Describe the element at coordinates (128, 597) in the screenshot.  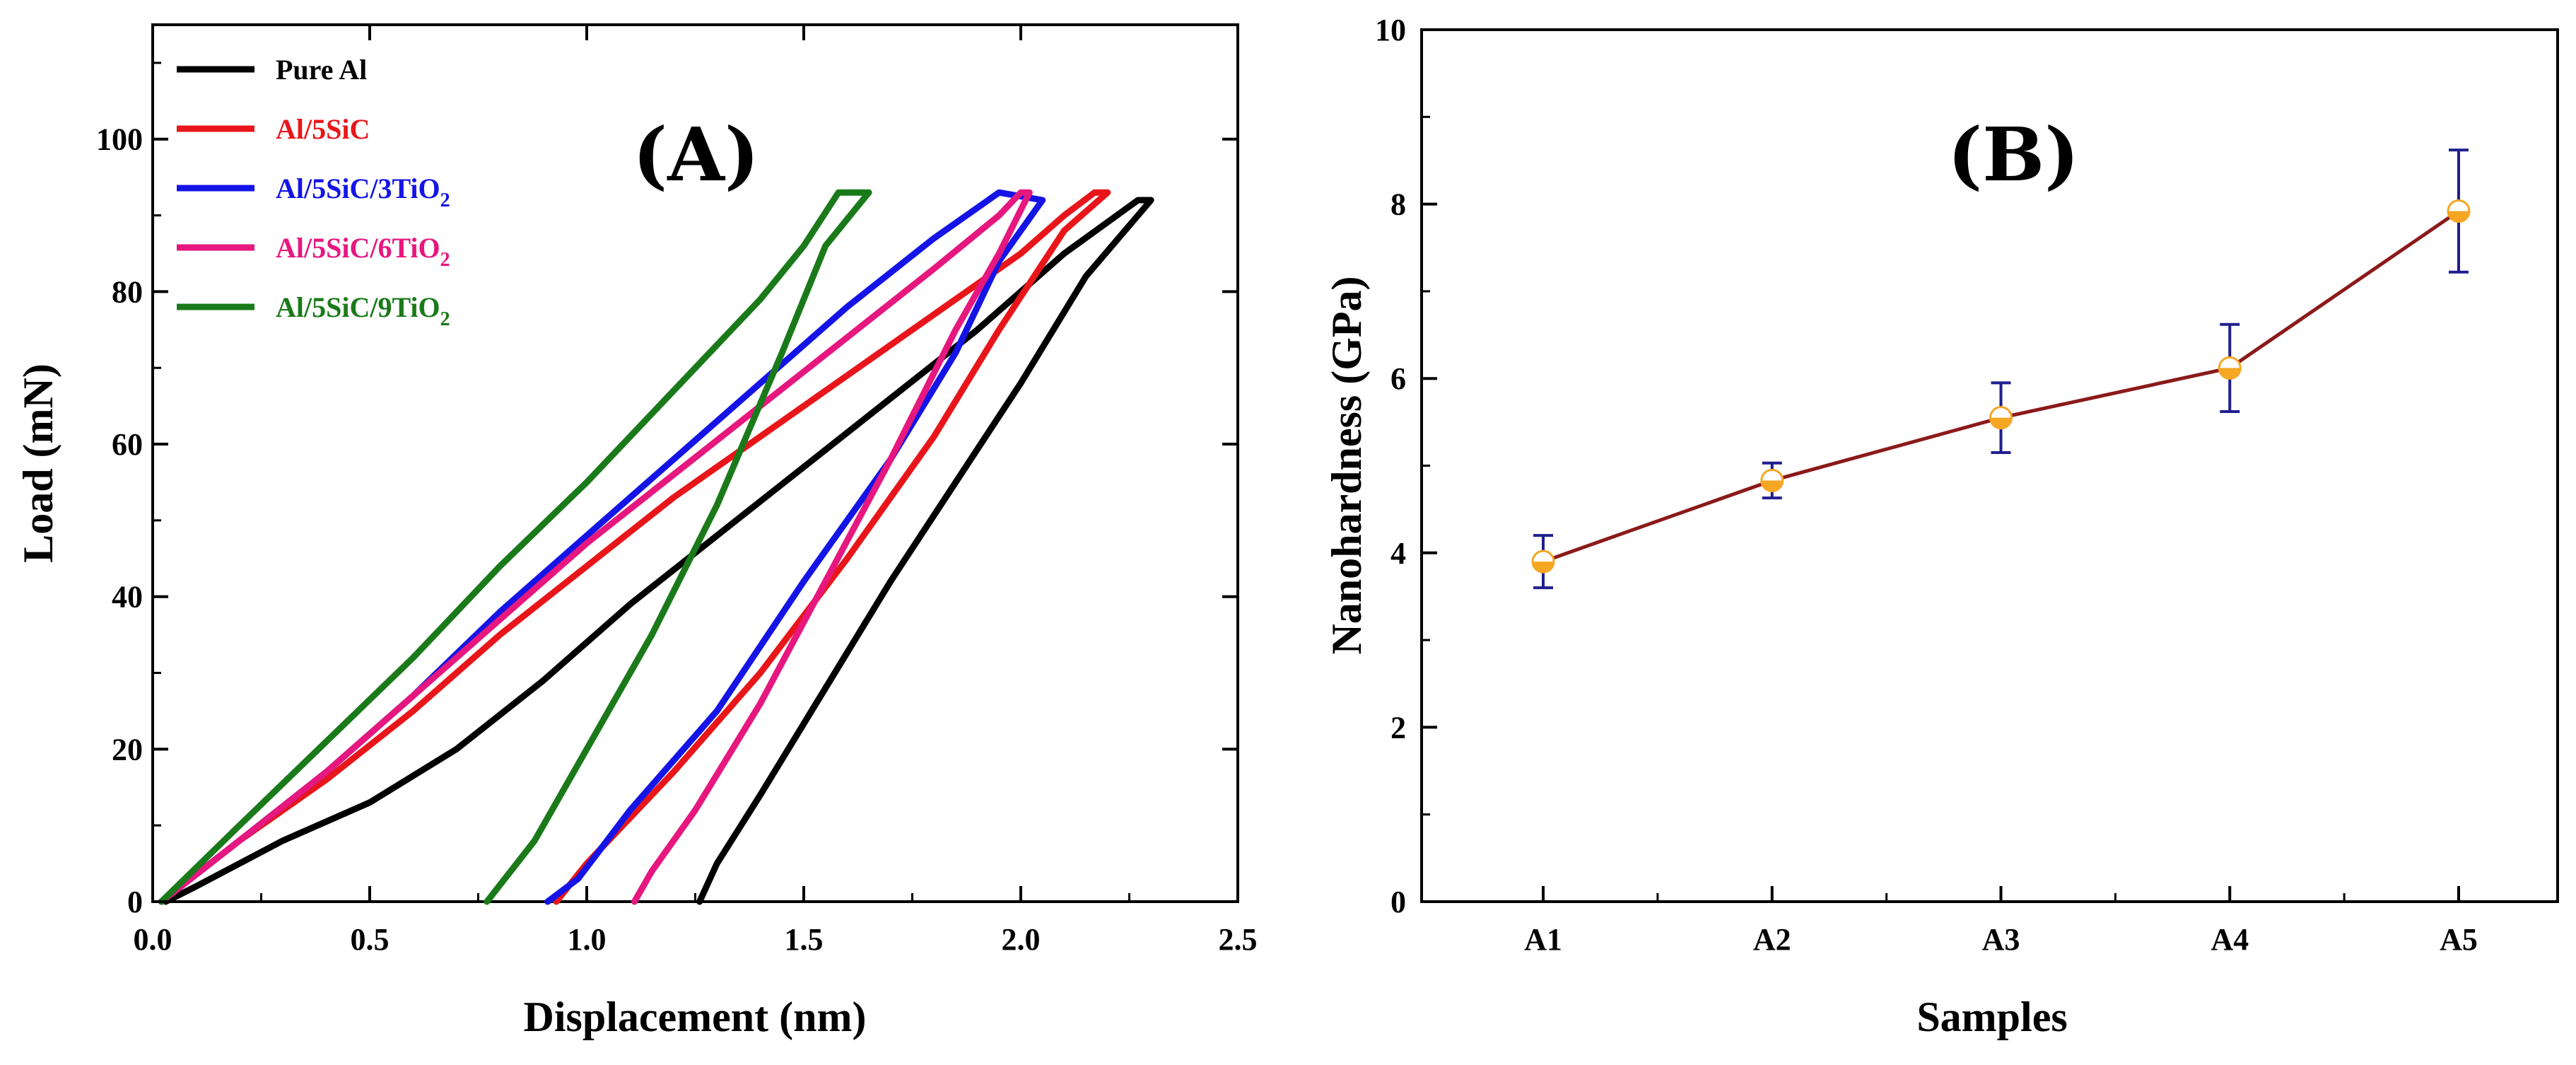
I see `panel-a-y-tick-label: 40` at that location.